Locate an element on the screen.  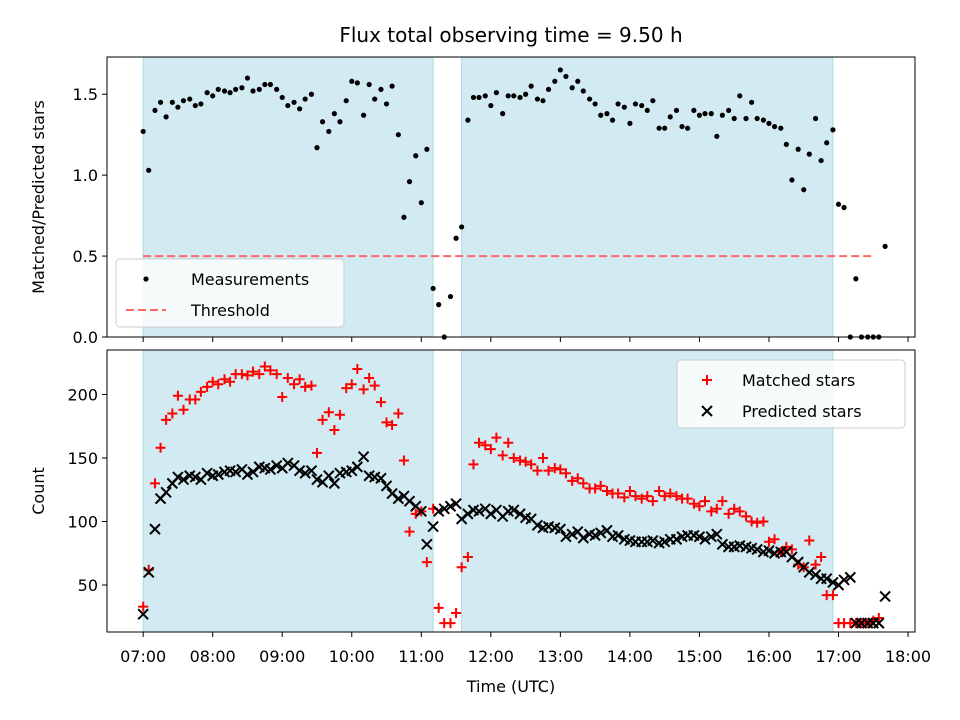
x-tick-label: 14:00 is located at coordinates (630, 656).